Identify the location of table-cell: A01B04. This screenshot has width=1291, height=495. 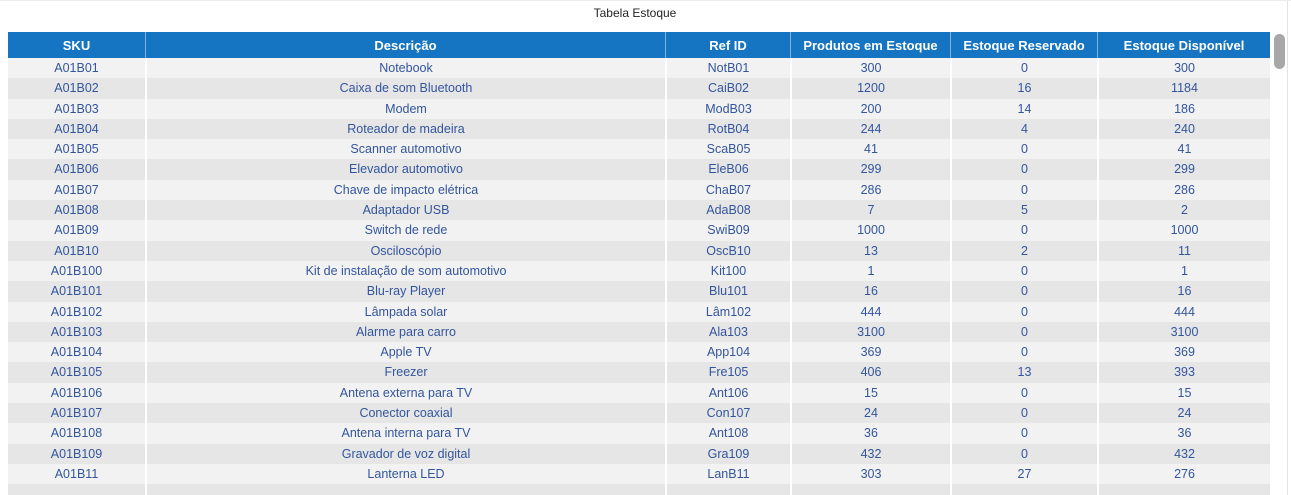
(76, 128).